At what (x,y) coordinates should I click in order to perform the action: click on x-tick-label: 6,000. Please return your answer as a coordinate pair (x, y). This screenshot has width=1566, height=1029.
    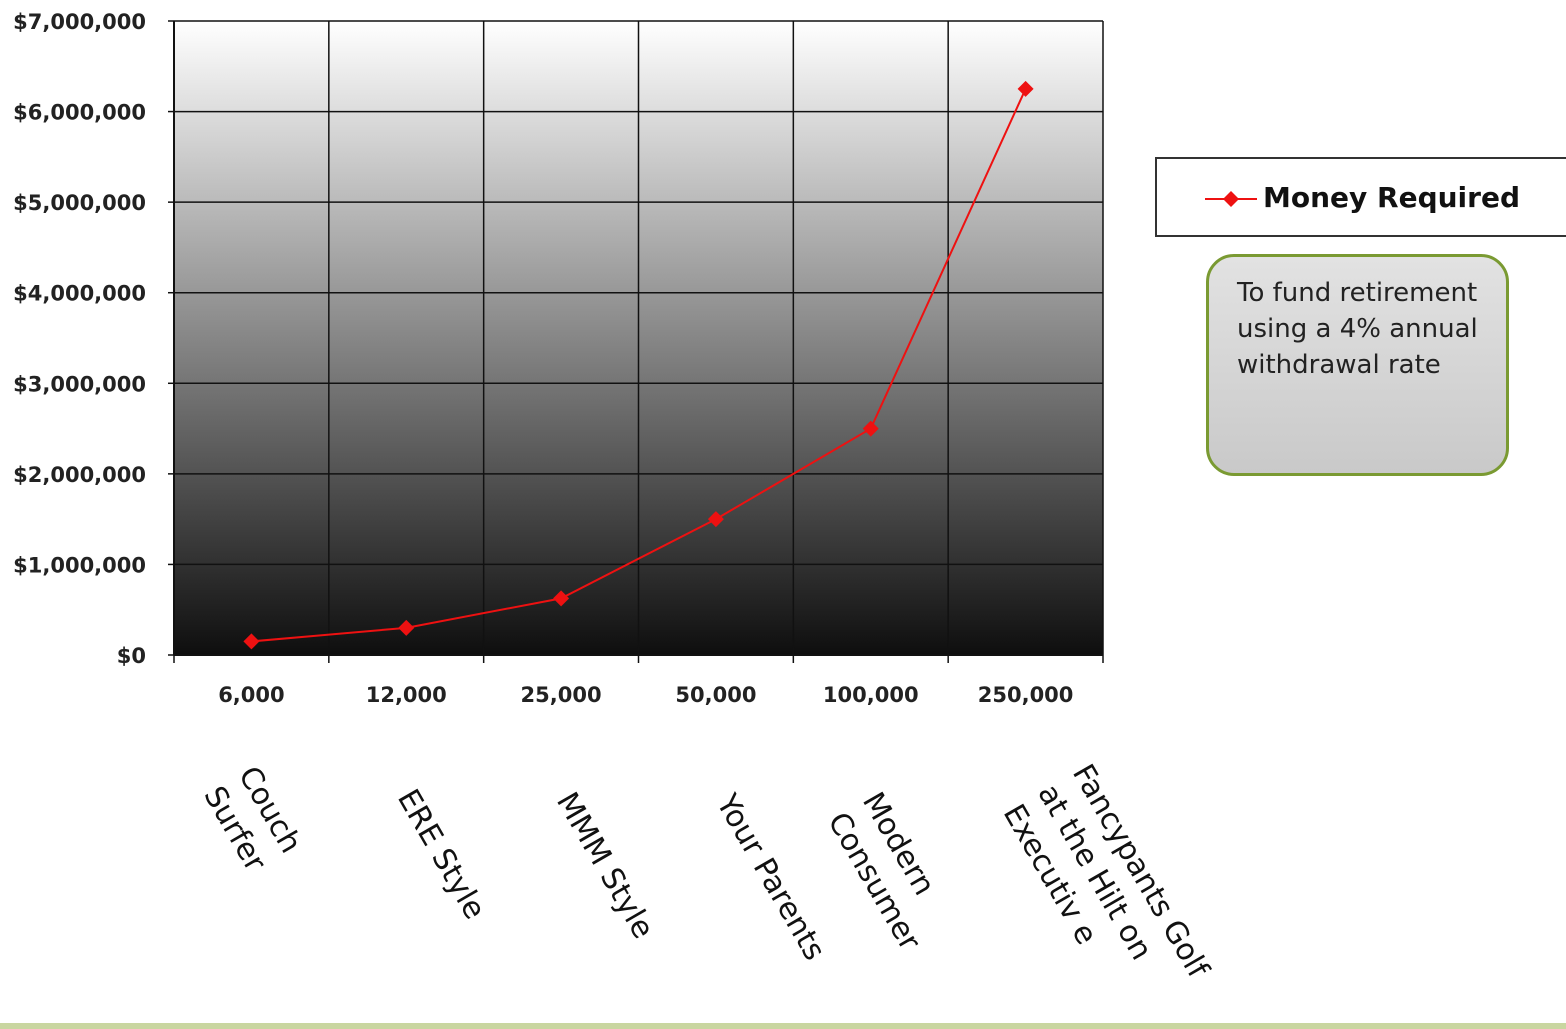
    Looking at the image, I should click on (251, 695).